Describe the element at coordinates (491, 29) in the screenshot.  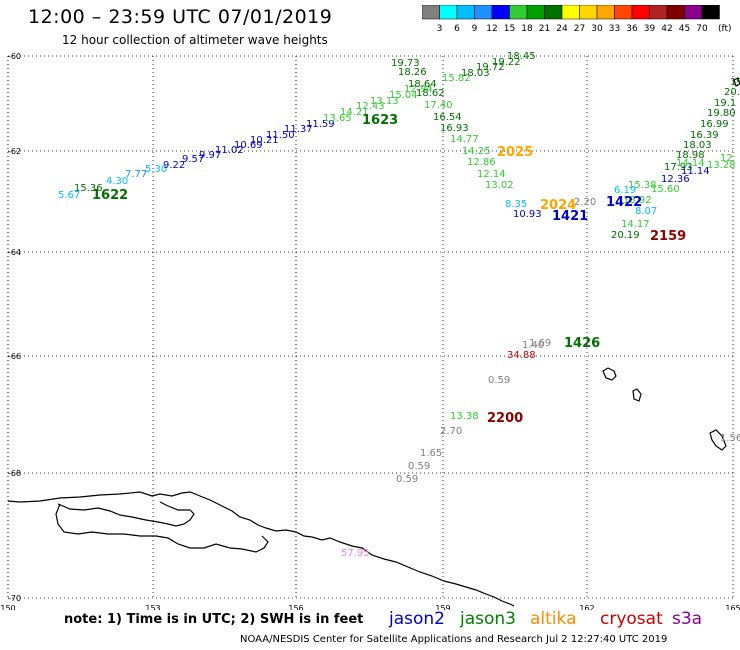
I see `colorbar-tick-label: 12` at that location.